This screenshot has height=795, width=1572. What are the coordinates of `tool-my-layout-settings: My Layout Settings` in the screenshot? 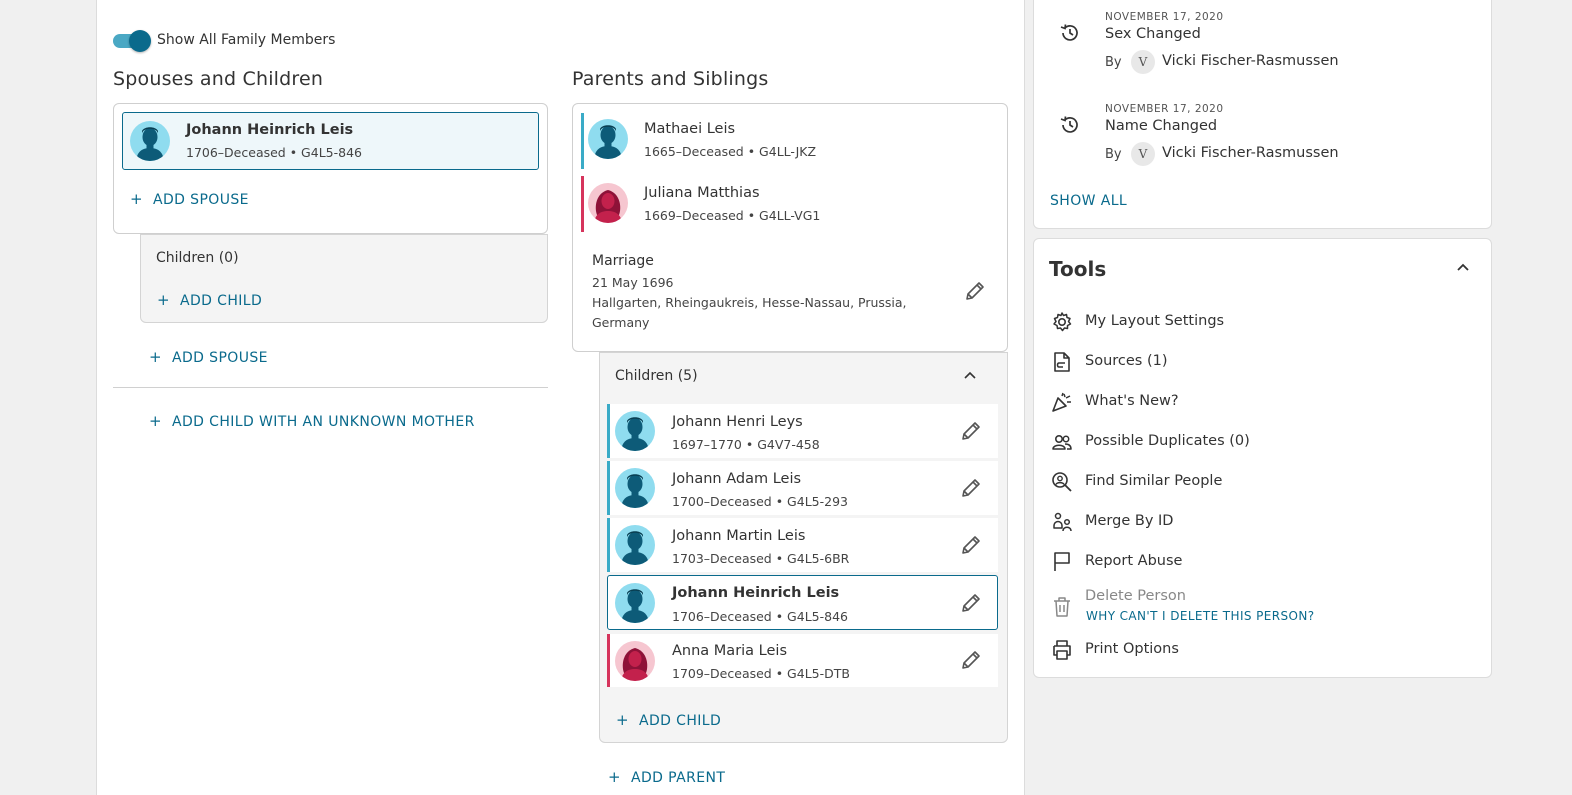 It's located at (1160, 322).